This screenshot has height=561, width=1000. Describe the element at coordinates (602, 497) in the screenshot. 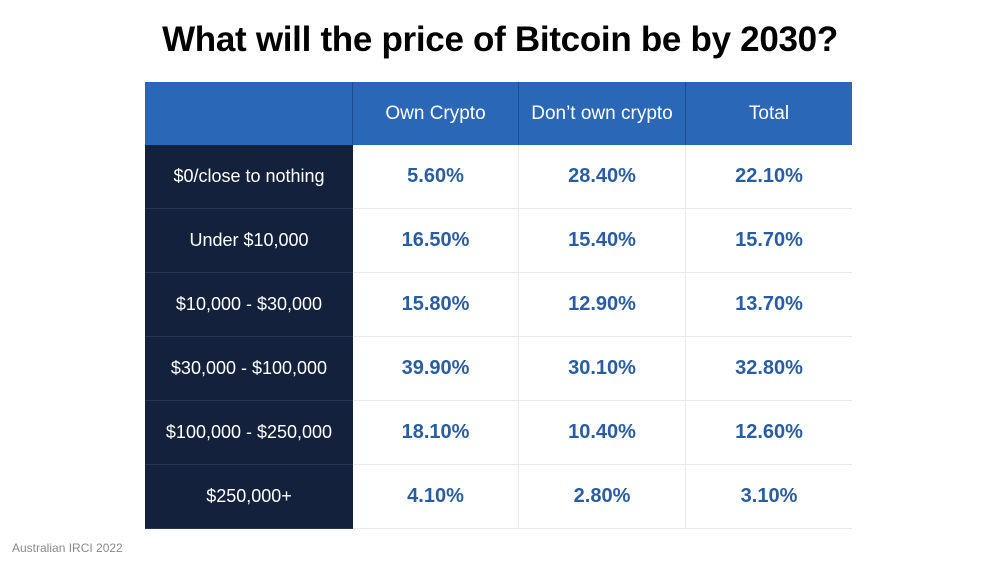

I see `value-cell-dont-own-crypto: 2.80%` at that location.